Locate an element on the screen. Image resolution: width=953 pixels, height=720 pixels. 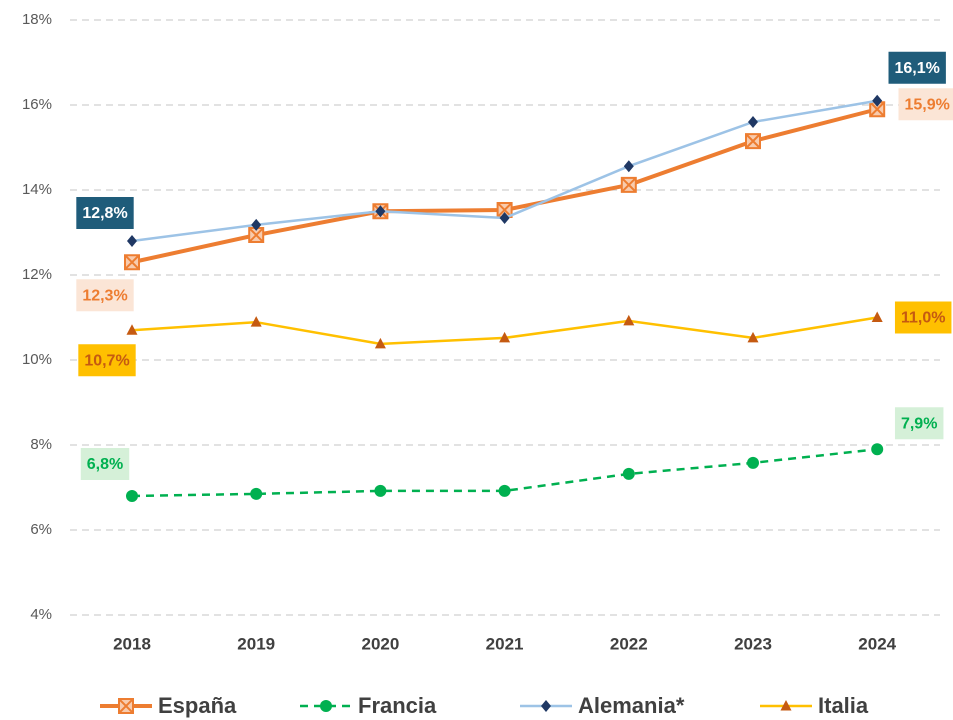
value-label: 6,8% is located at coordinates (105, 464).